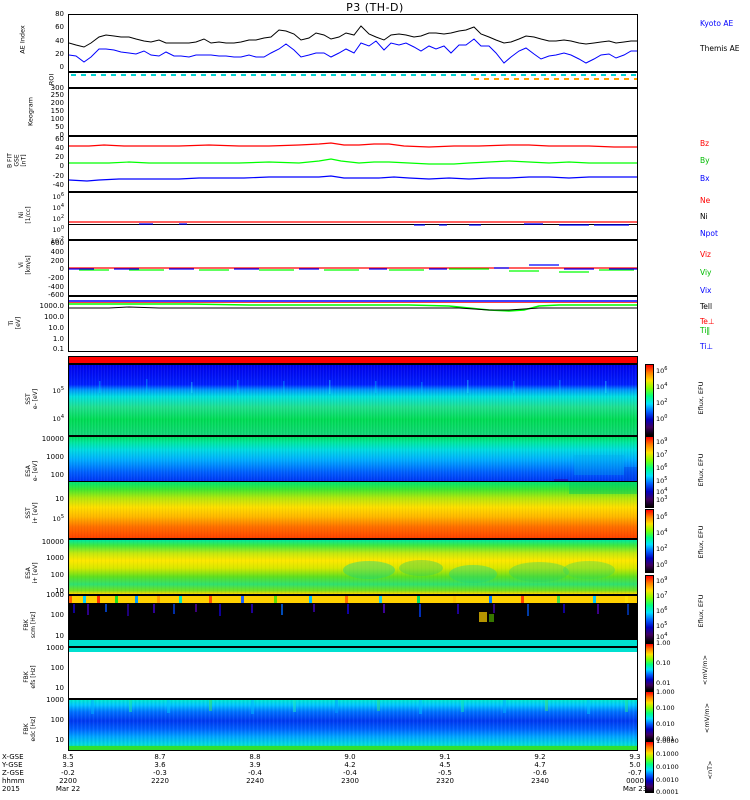 The image size is (750, 800). Describe the element at coordinates (13, 757) in the screenshot. I see `ephem-row-label-x: X-GSE` at that location.